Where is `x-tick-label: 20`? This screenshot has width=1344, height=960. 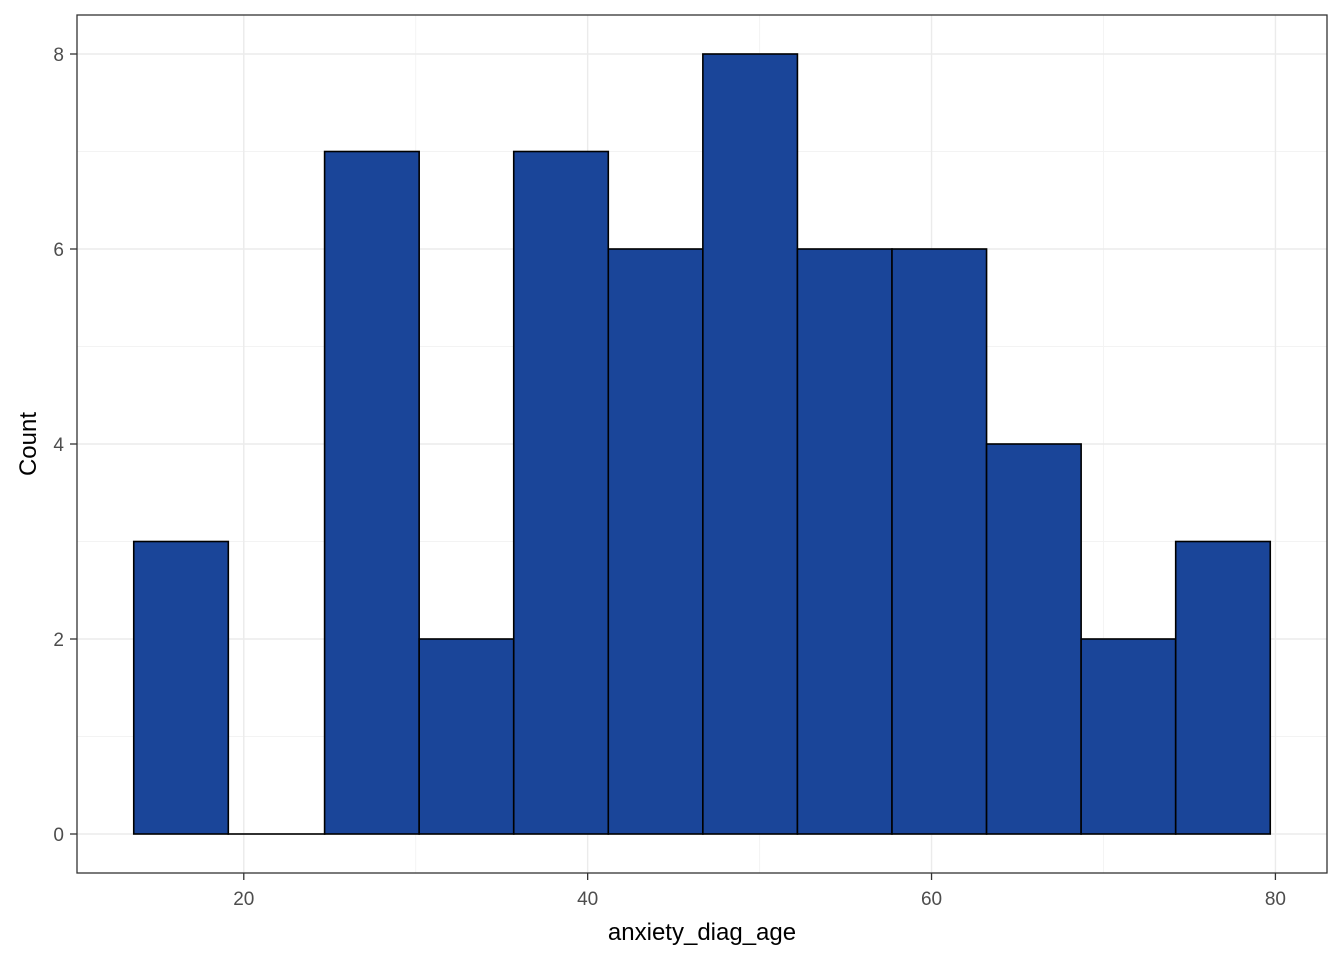
x-tick-label: 20 is located at coordinates (243, 899).